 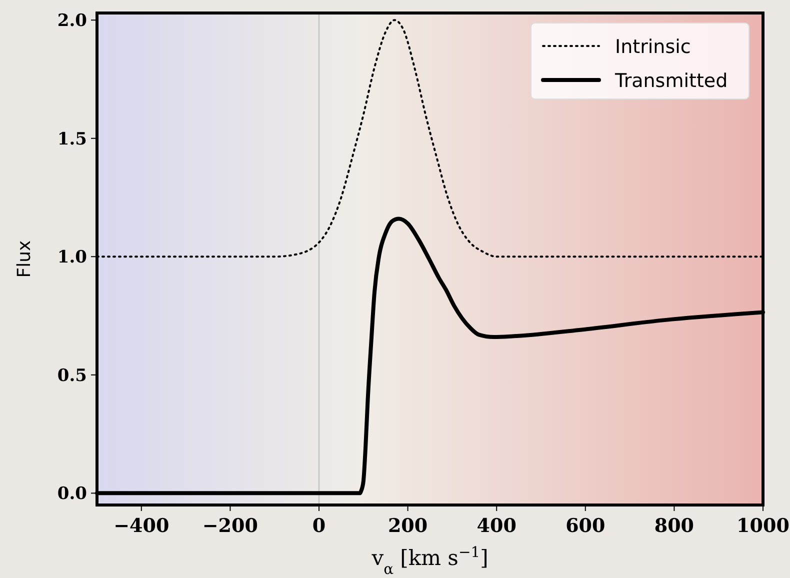 I want to click on y-axis-title: Flux, so click(x=24, y=259).